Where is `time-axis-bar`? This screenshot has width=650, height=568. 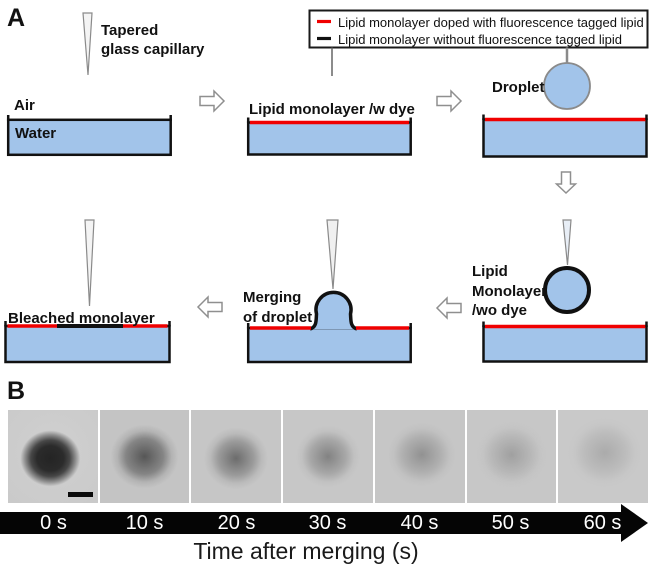
time-axis-bar is located at coordinates (311, 523).